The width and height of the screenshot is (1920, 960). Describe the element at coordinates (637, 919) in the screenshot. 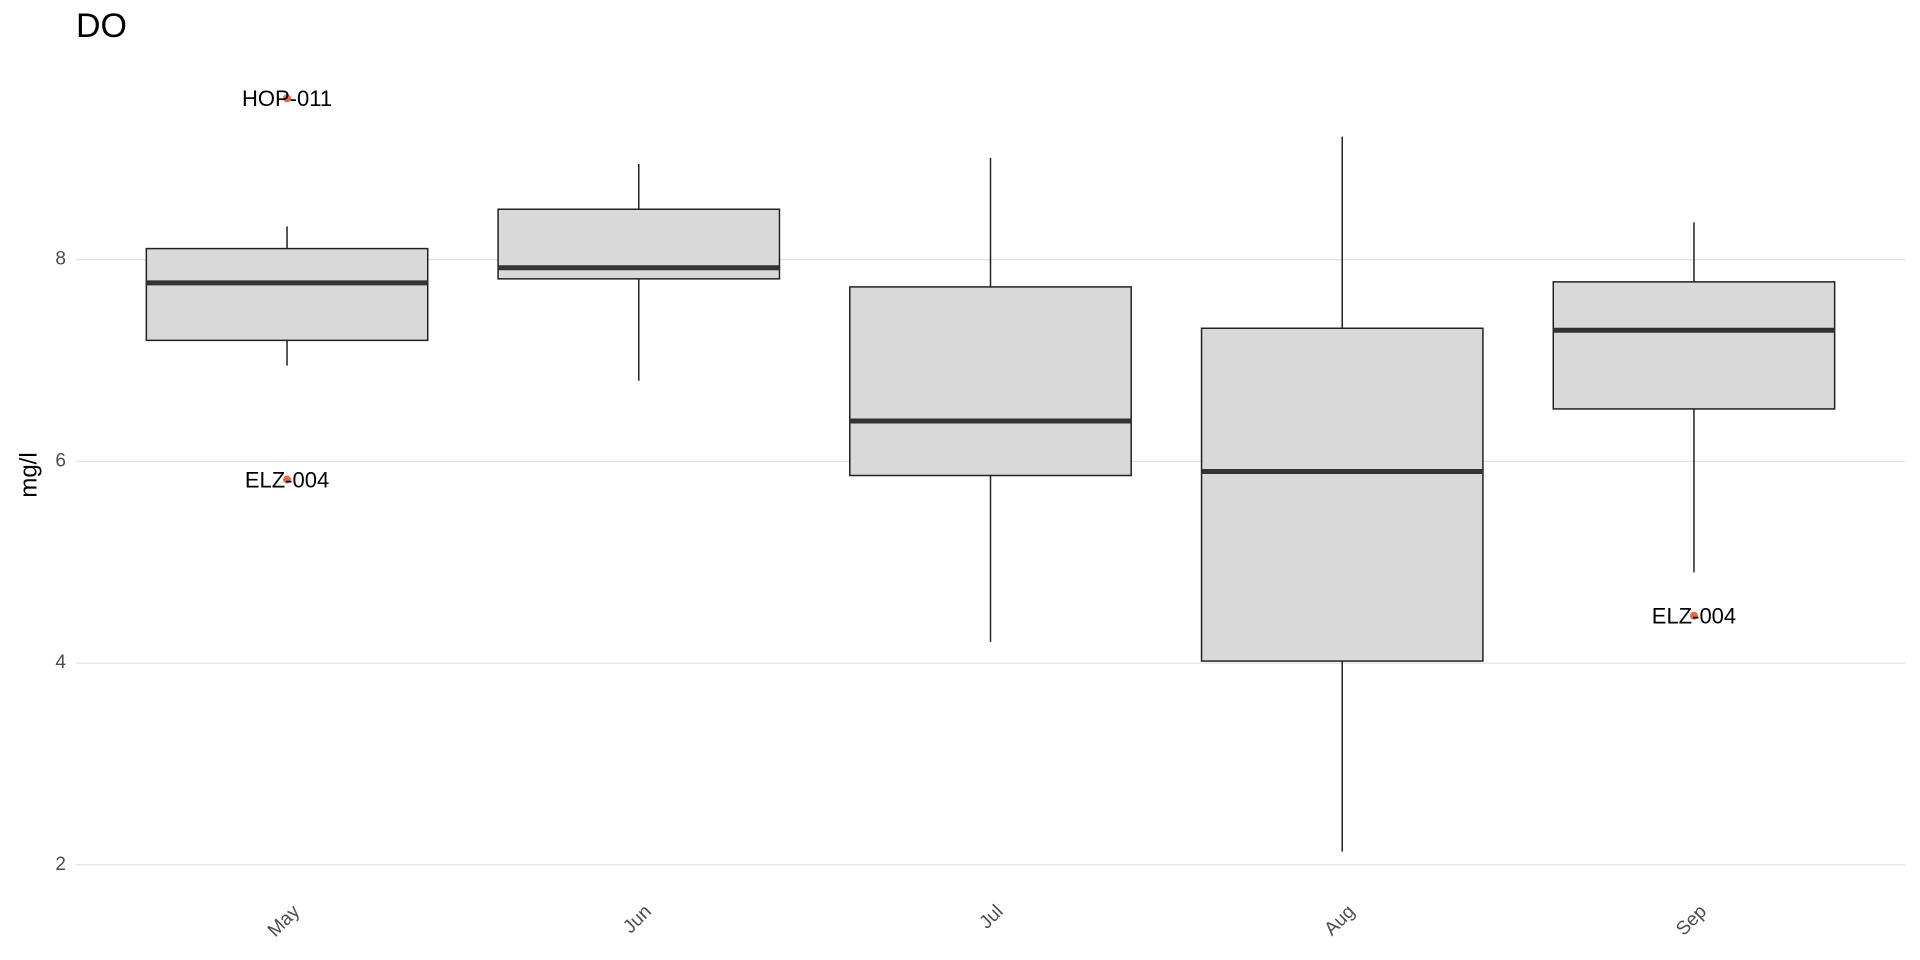

I see `x-tick-label: Jun` at that location.